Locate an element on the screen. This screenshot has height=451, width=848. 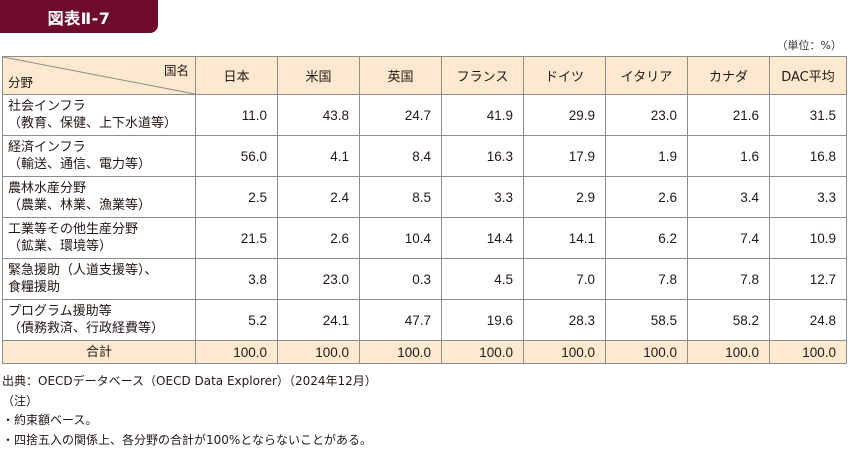
note-item: ・約束額ベース。 is located at coordinates (50, 420).